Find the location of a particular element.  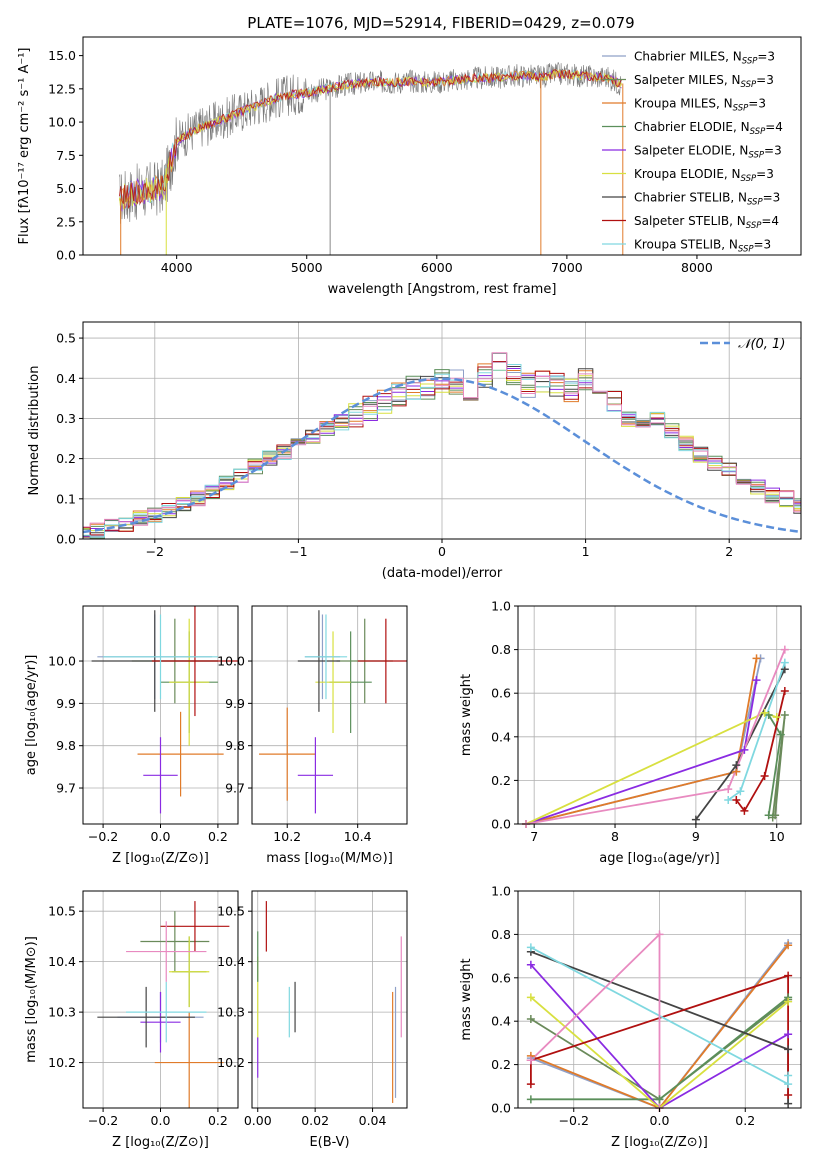

x-axis-label: mass [log₁₀(M/M⊙)] is located at coordinates (329, 858).